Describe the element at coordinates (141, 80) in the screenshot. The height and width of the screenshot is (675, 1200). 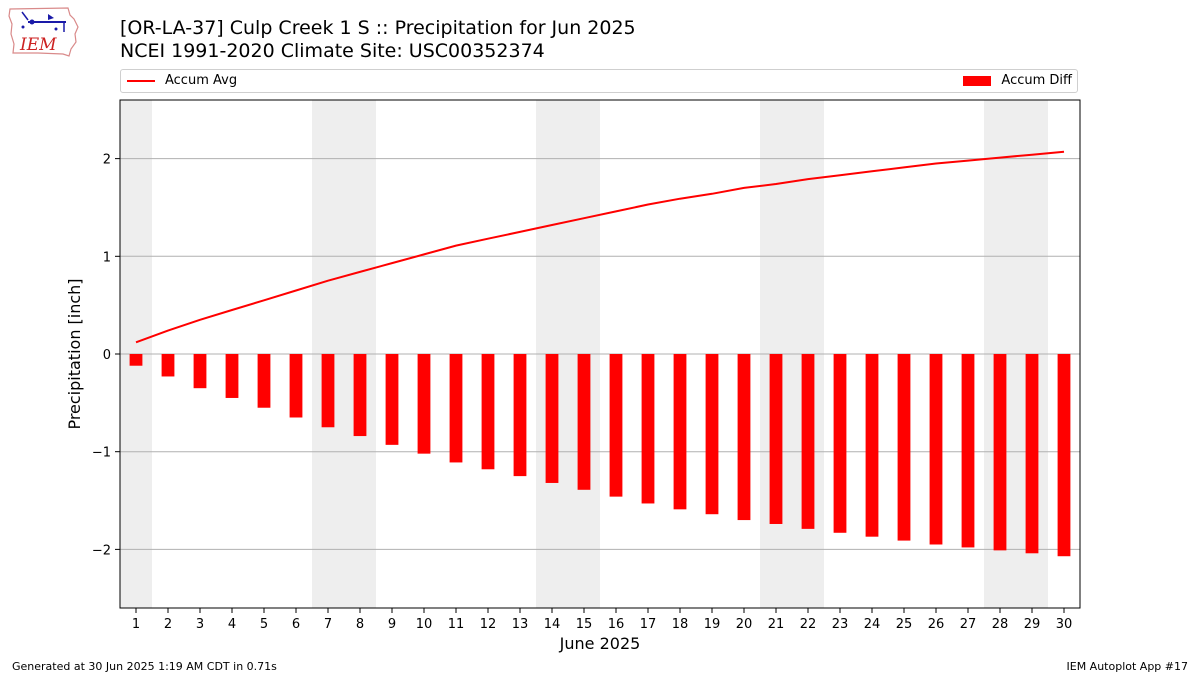
I see `legend-line-swatch` at that location.